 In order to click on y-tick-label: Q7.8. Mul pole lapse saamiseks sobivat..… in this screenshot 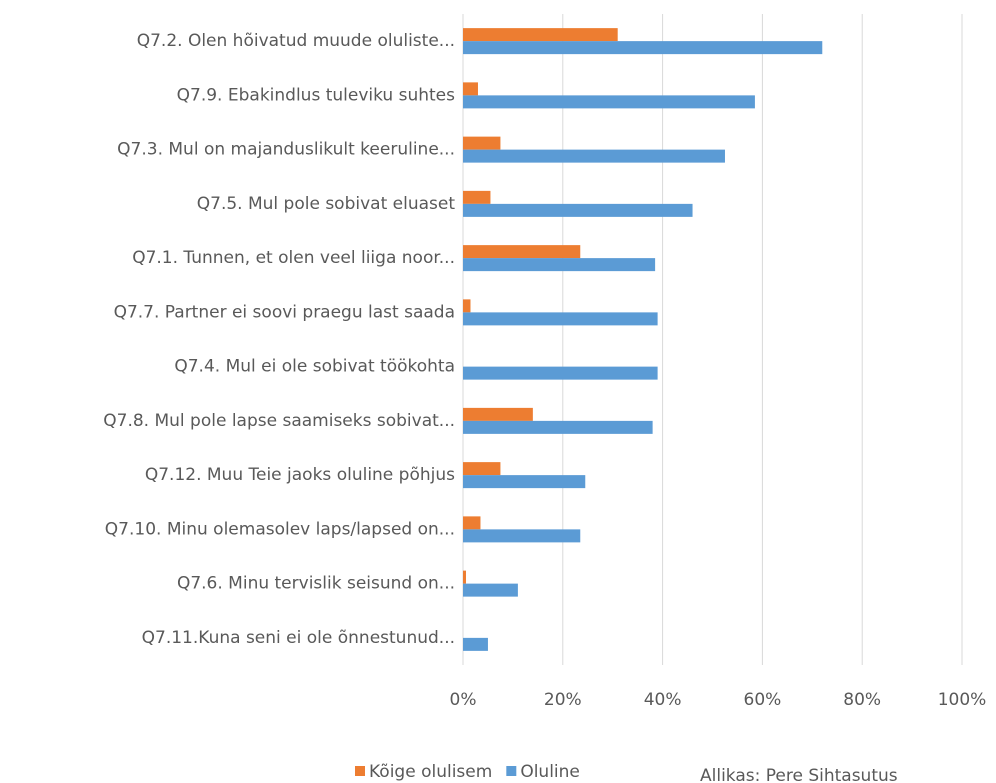, I will do `click(279, 421)`.